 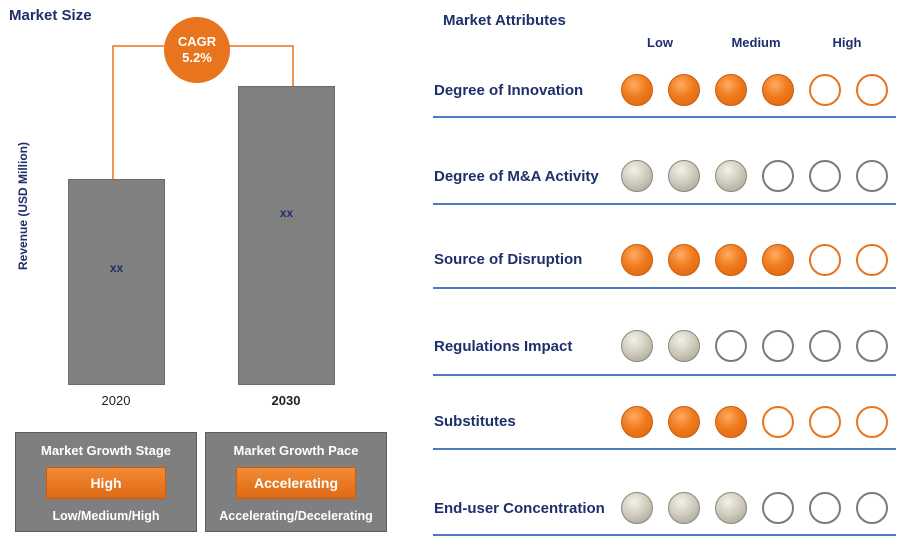 What do you see at coordinates (286, 400) in the screenshot?
I see `x-tick-2030: 2030` at bounding box center [286, 400].